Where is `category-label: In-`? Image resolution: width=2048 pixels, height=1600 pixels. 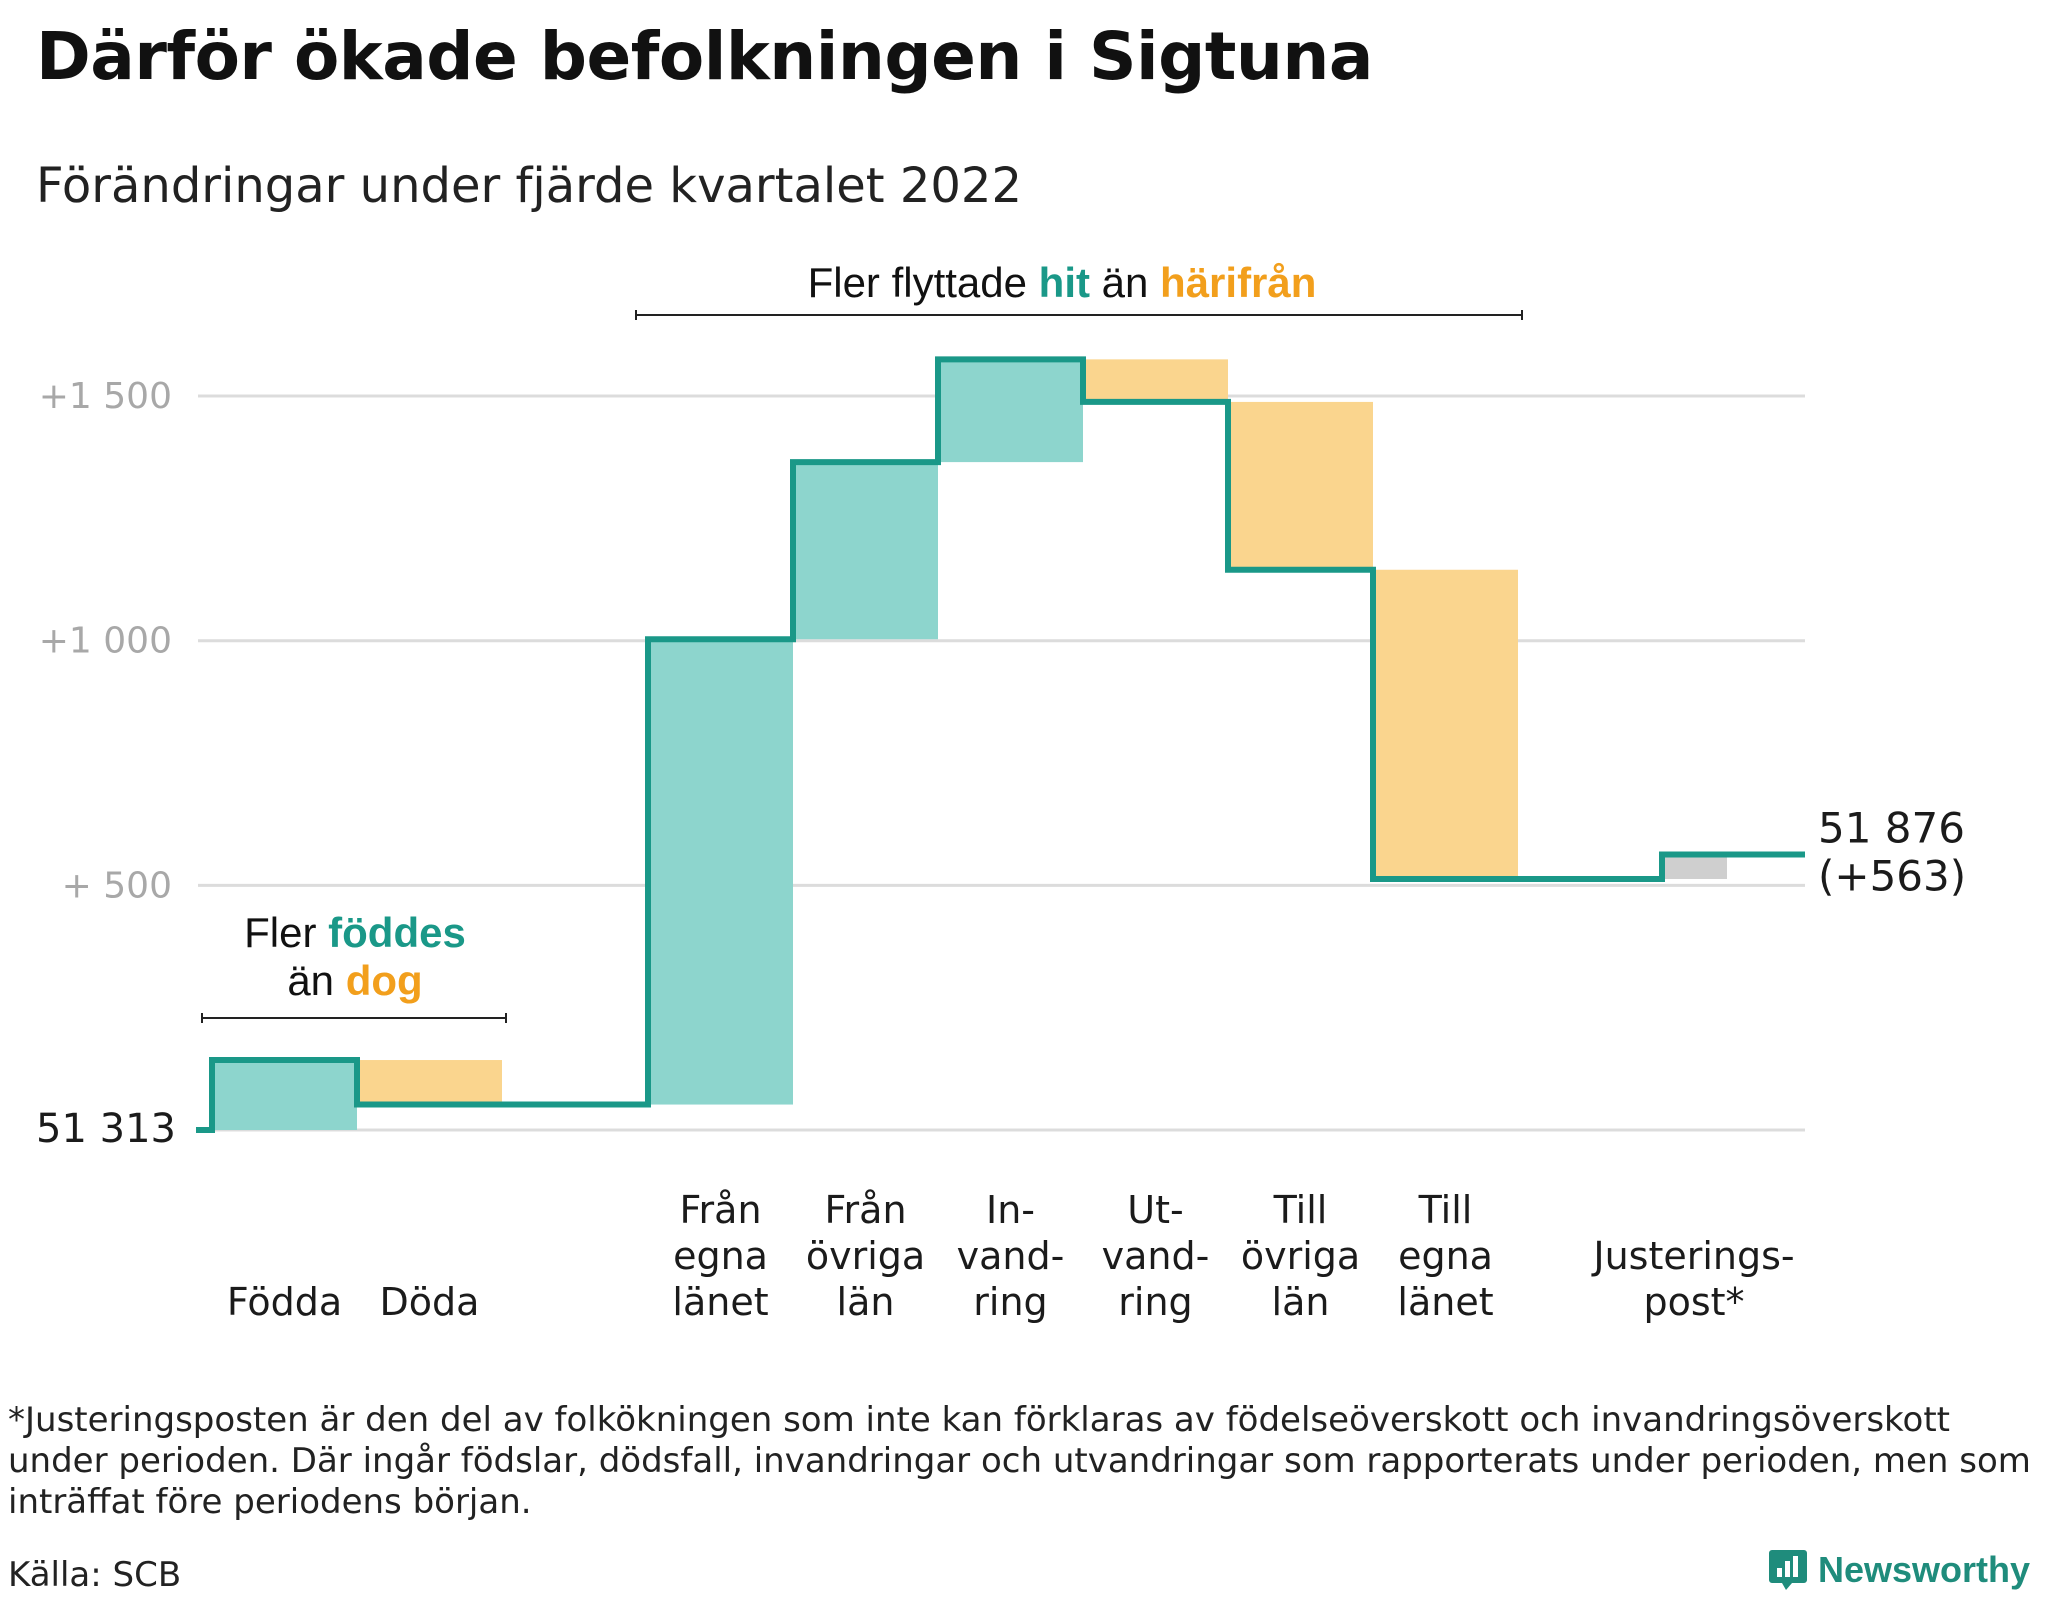
category-label: In- is located at coordinates (1010, 1210).